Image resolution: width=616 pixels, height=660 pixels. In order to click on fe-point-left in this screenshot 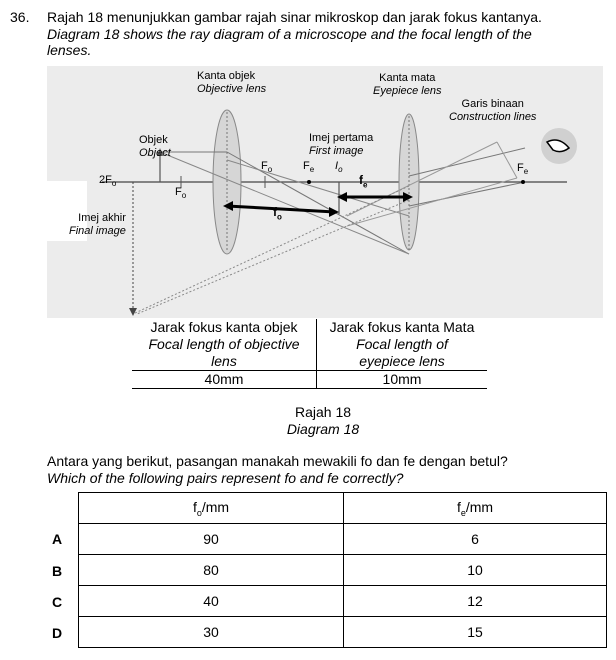, I will do `click(309, 182)`.